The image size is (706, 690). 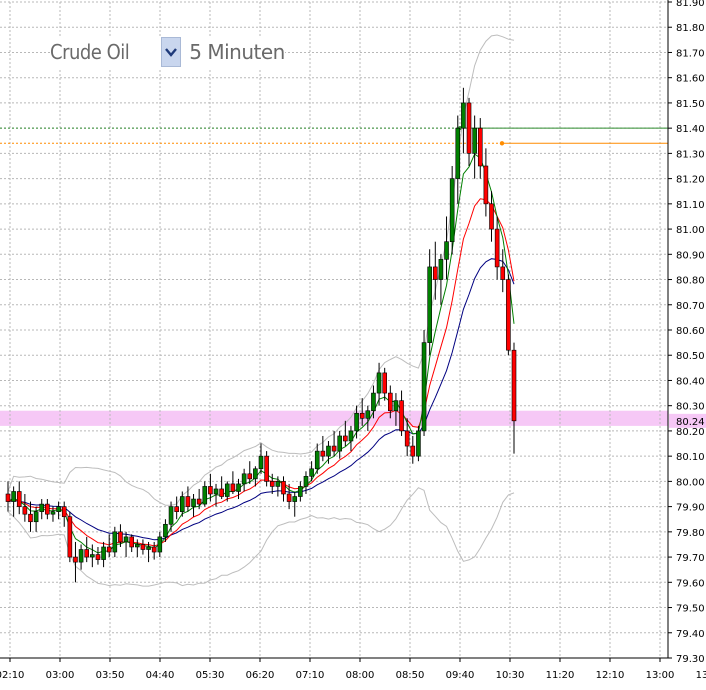 I want to click on instrument-label: Crude Oil, so click(x=90, y=52).